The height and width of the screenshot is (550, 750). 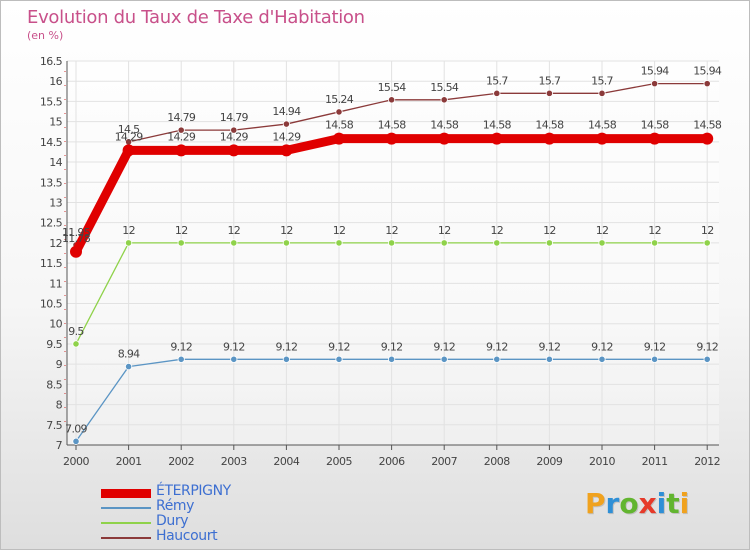 I want to click on legend-item-rémy: Rémy, so click(x=201, y=507).